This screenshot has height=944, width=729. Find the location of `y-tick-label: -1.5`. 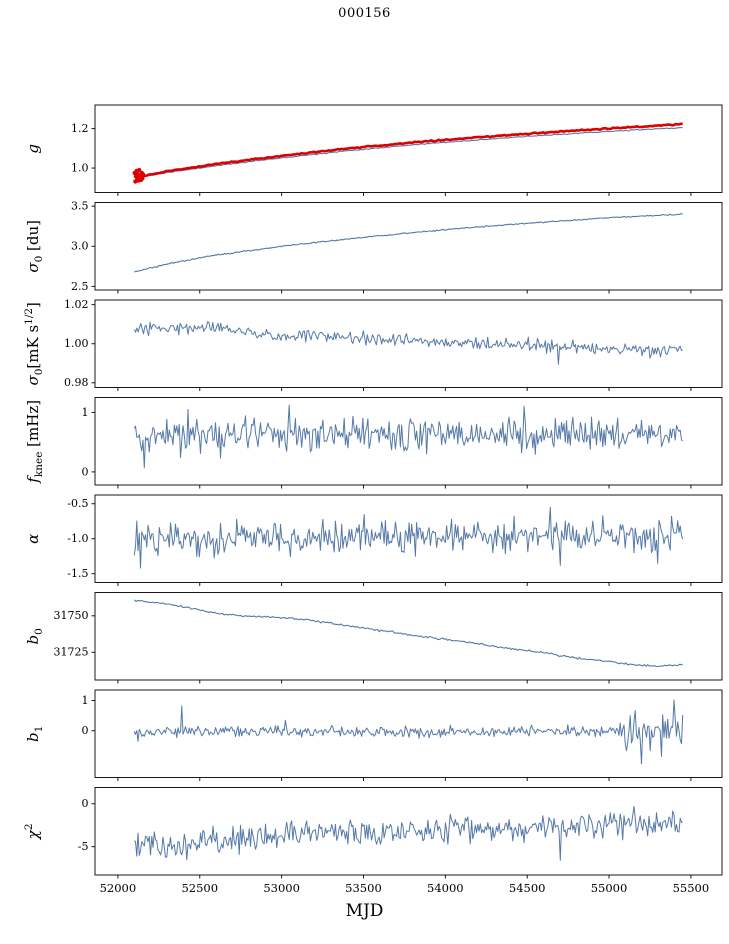

y-tick-label: -1.5 is located at coordinates (77, 573).